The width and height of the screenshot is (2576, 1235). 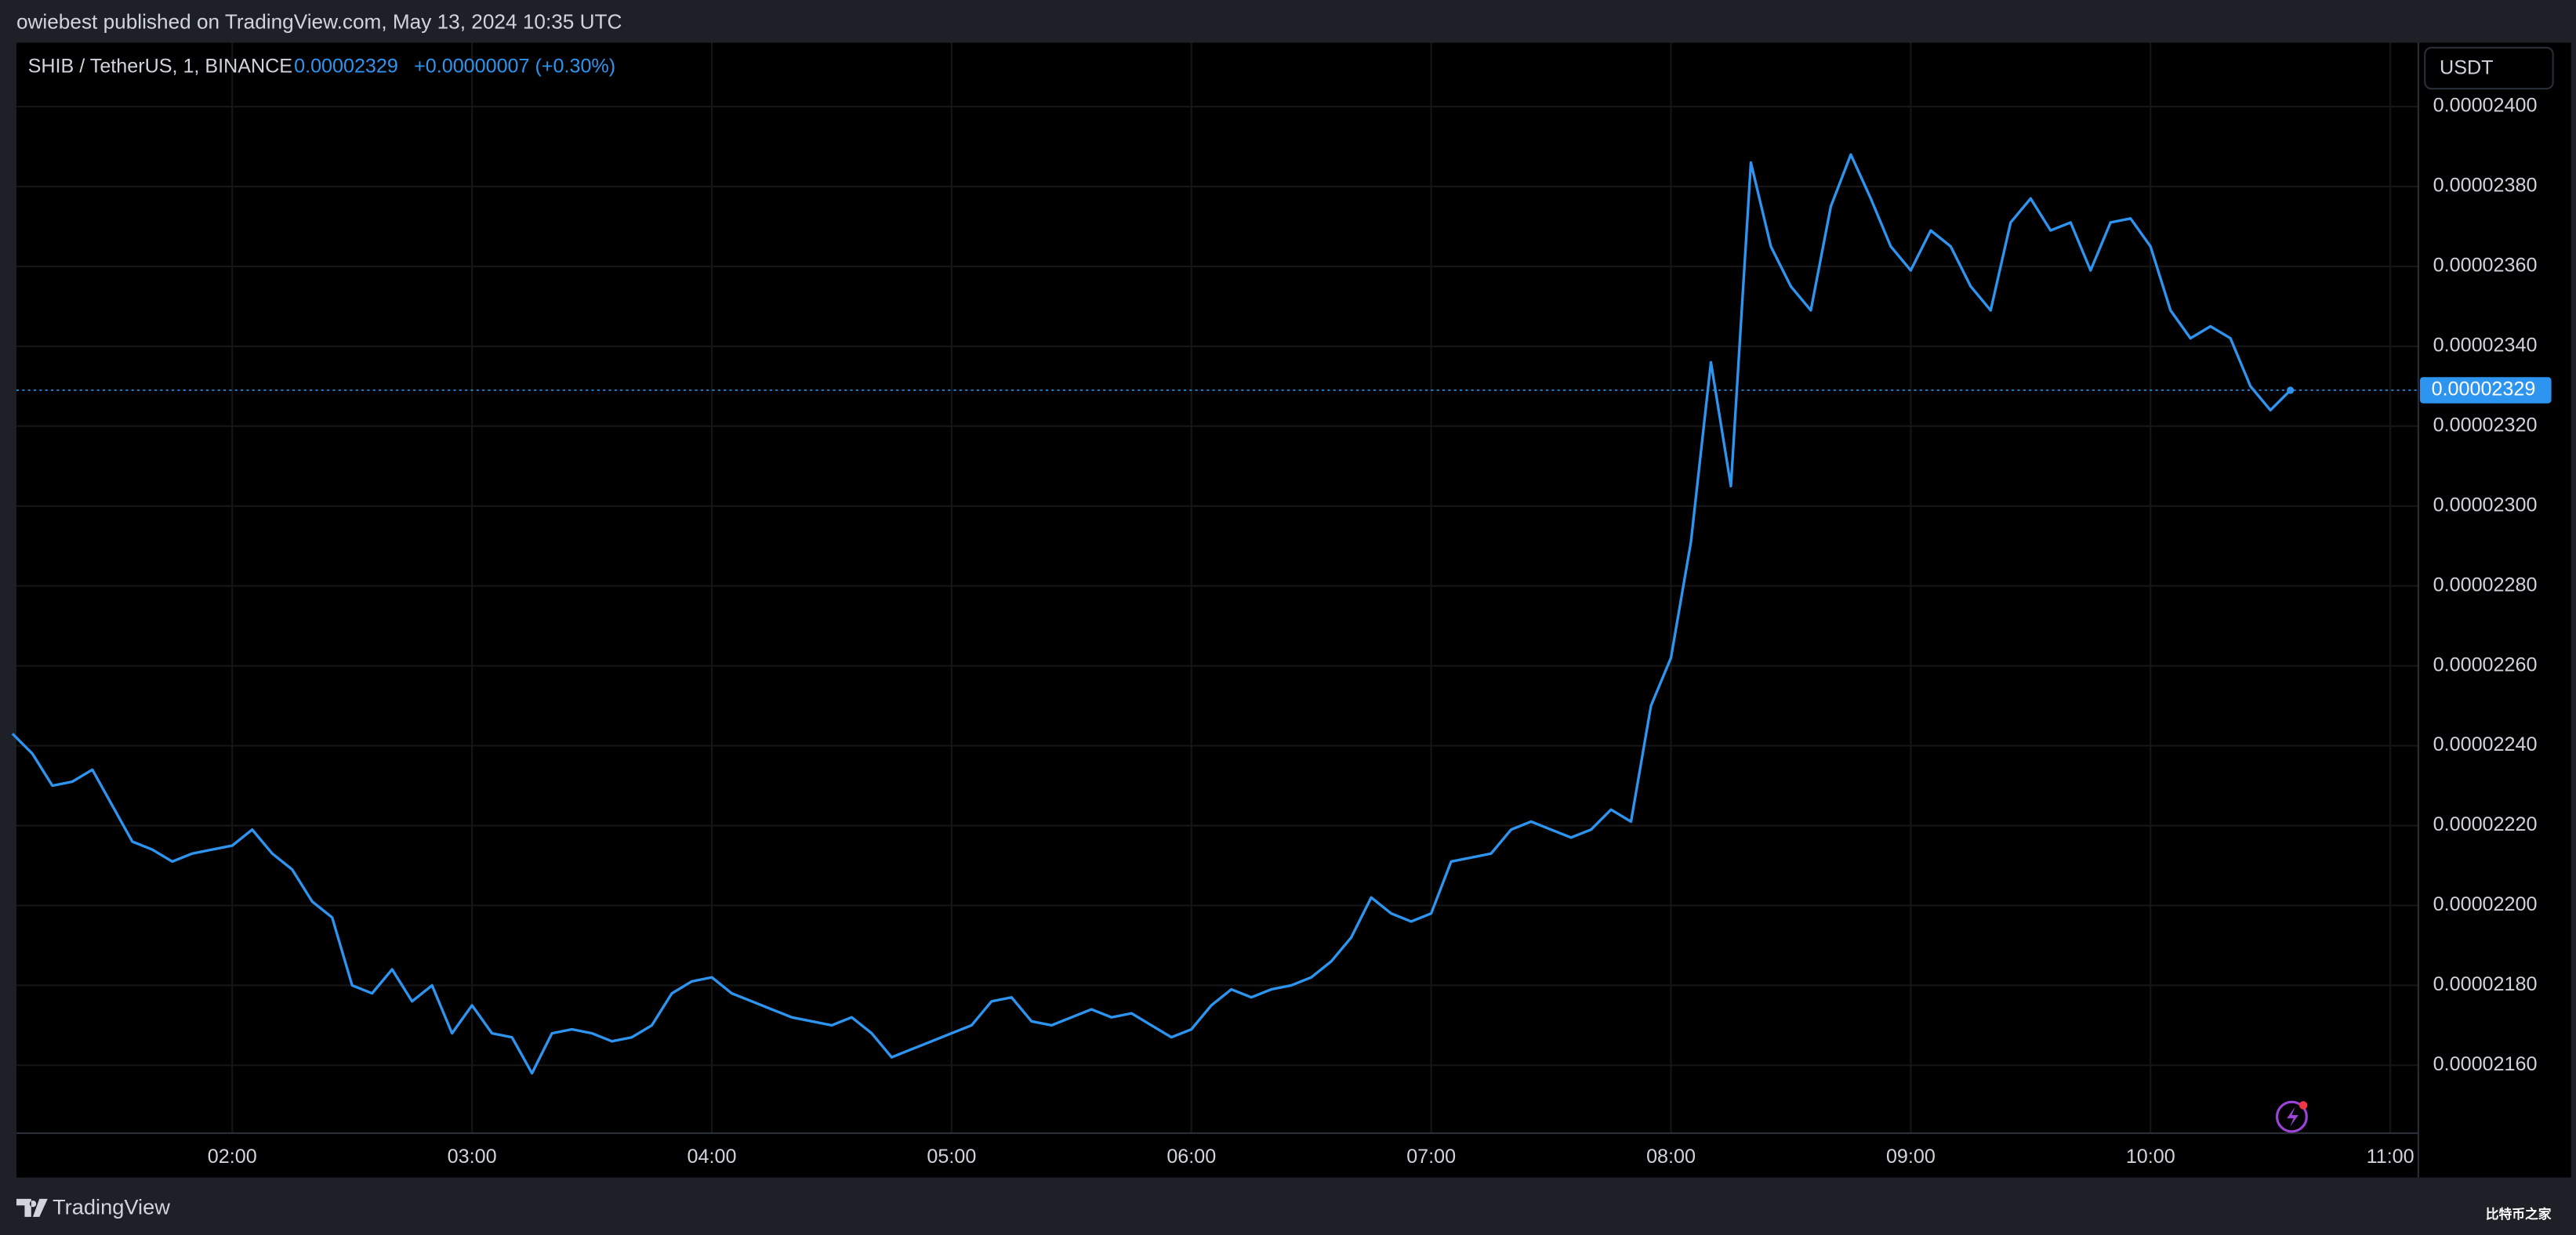 What do you see at coordinates (2486, 744) in the screenshot?
I see `y-tick-label: 0.00002240` at bounding box center [2486, 744].